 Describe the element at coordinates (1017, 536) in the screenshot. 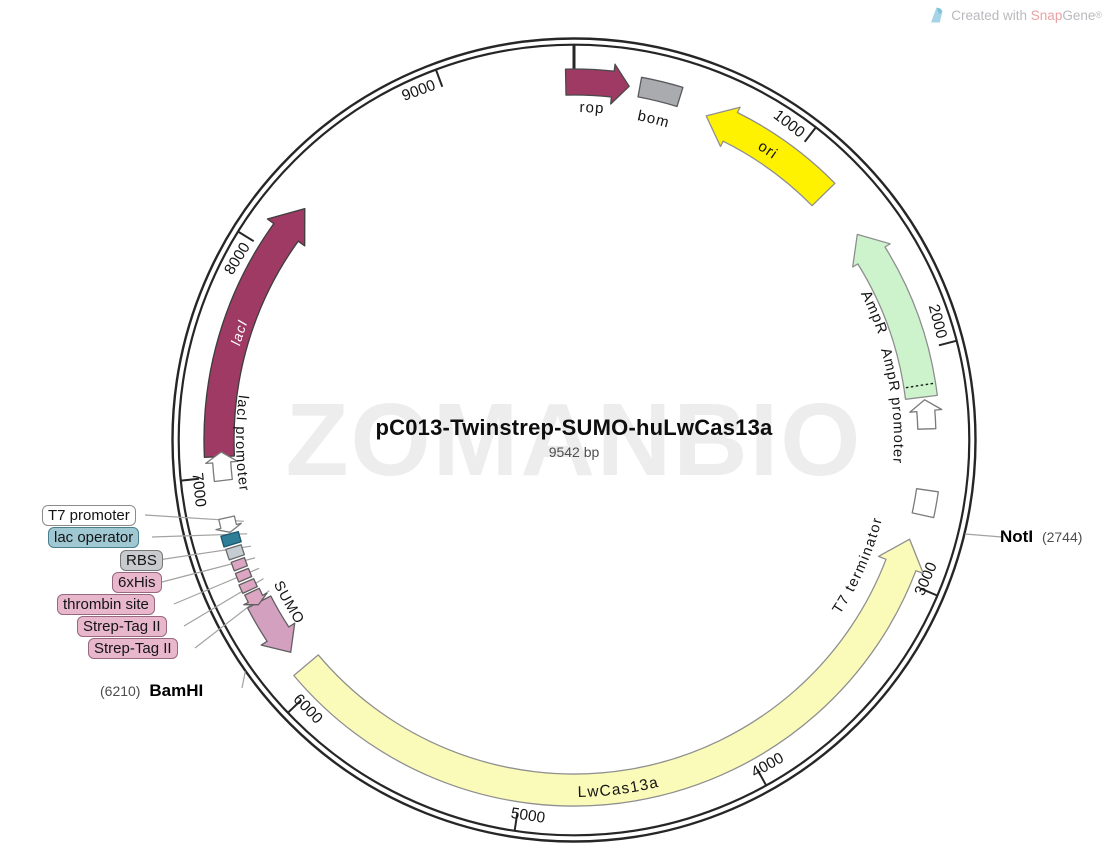

I see `site-noti-name: NotI` at that location.